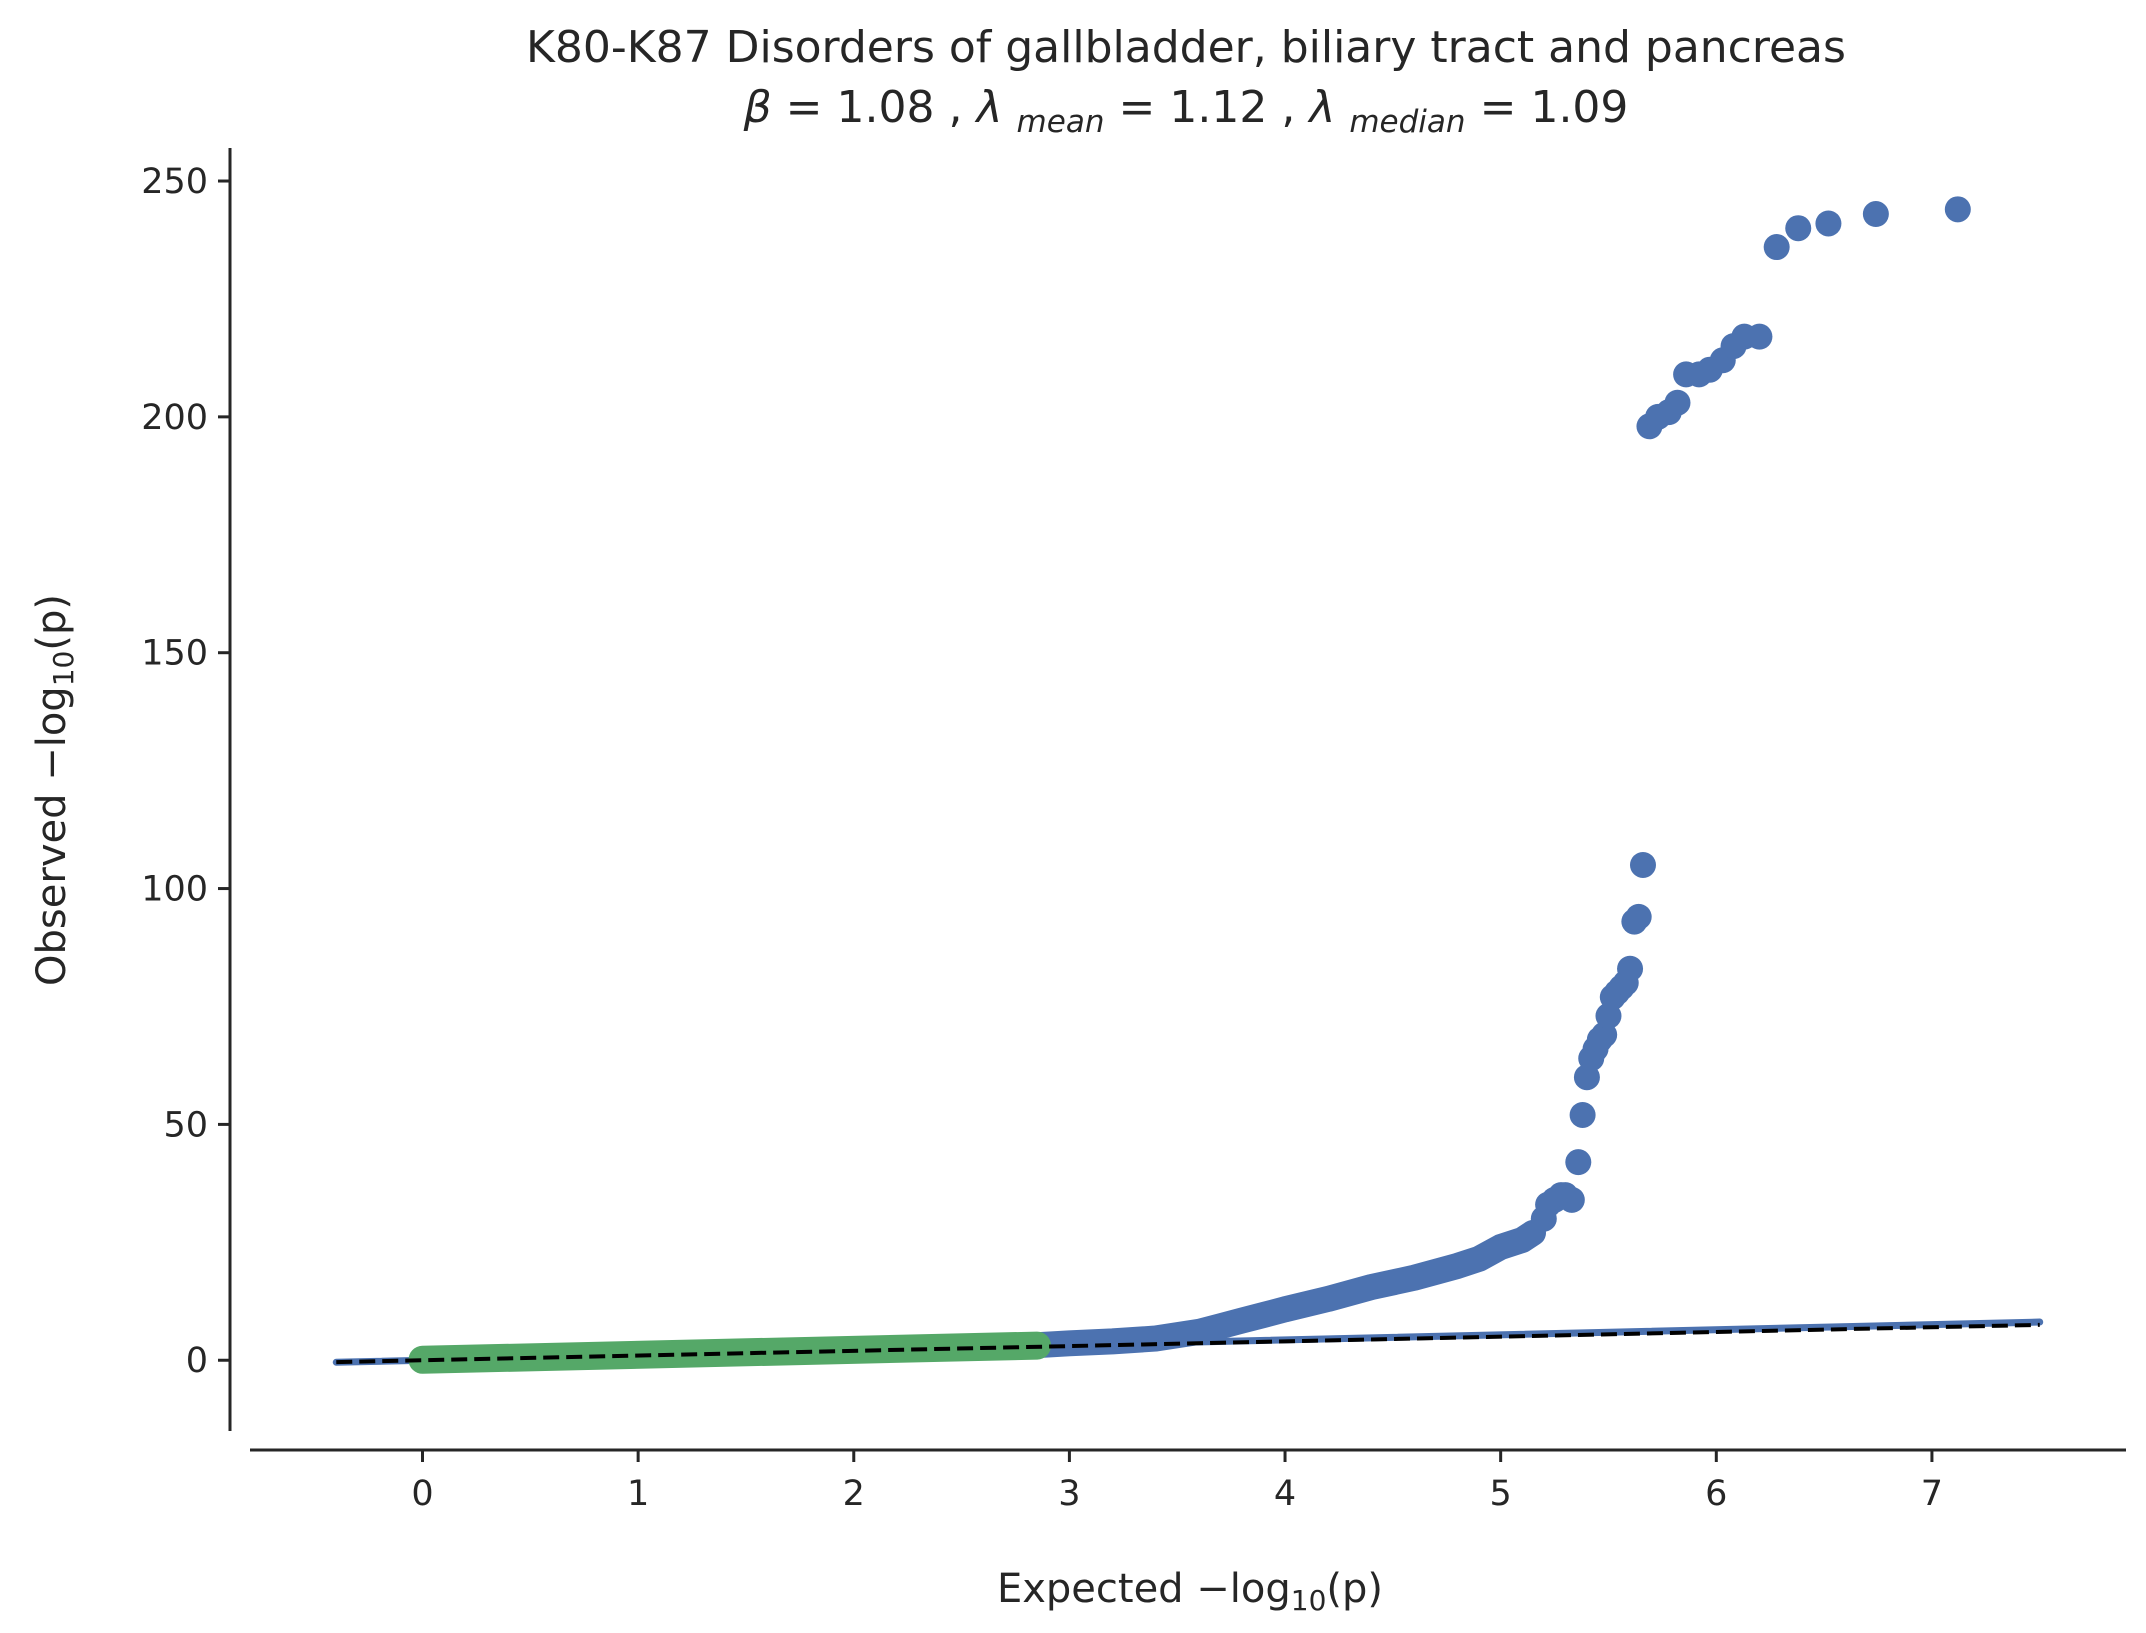  What do you see at coordinates (1285, 1289) in the screenshot?
I see `blue-points-band` at bounding box center [1285, 1289].